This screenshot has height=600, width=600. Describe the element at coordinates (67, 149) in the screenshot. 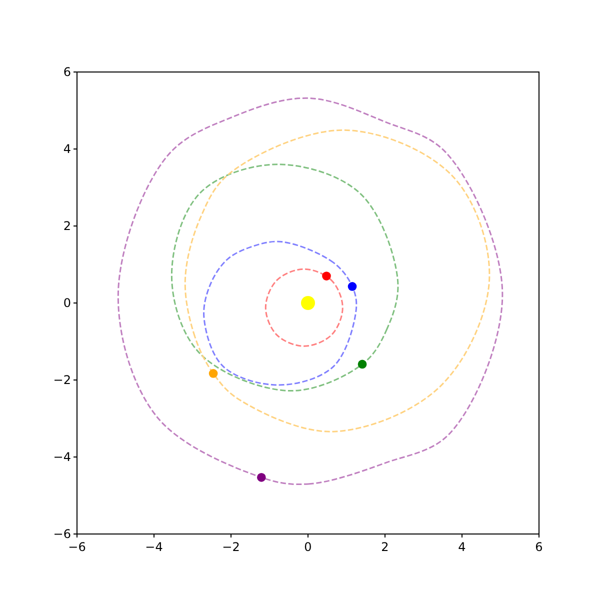

I see `y-tick-label: 4` at that location.